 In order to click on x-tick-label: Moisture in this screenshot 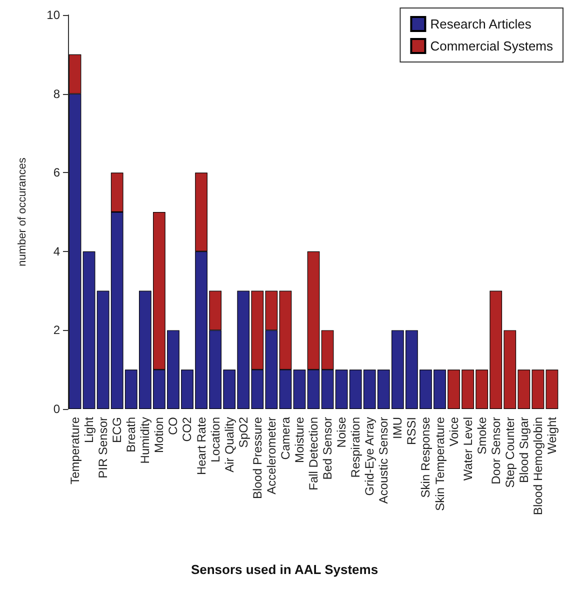, I will do `click(299, 440)`.